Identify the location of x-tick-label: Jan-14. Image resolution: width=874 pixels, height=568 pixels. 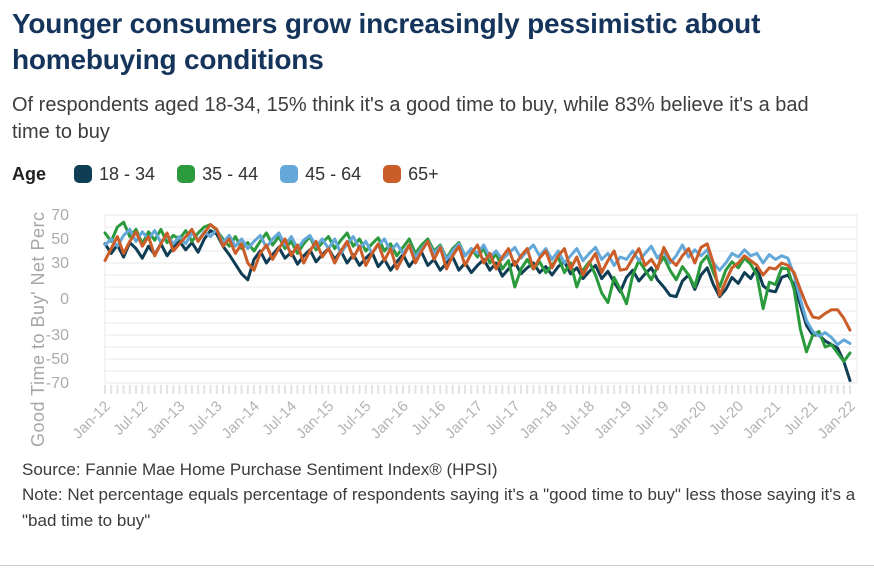
(240, 419).